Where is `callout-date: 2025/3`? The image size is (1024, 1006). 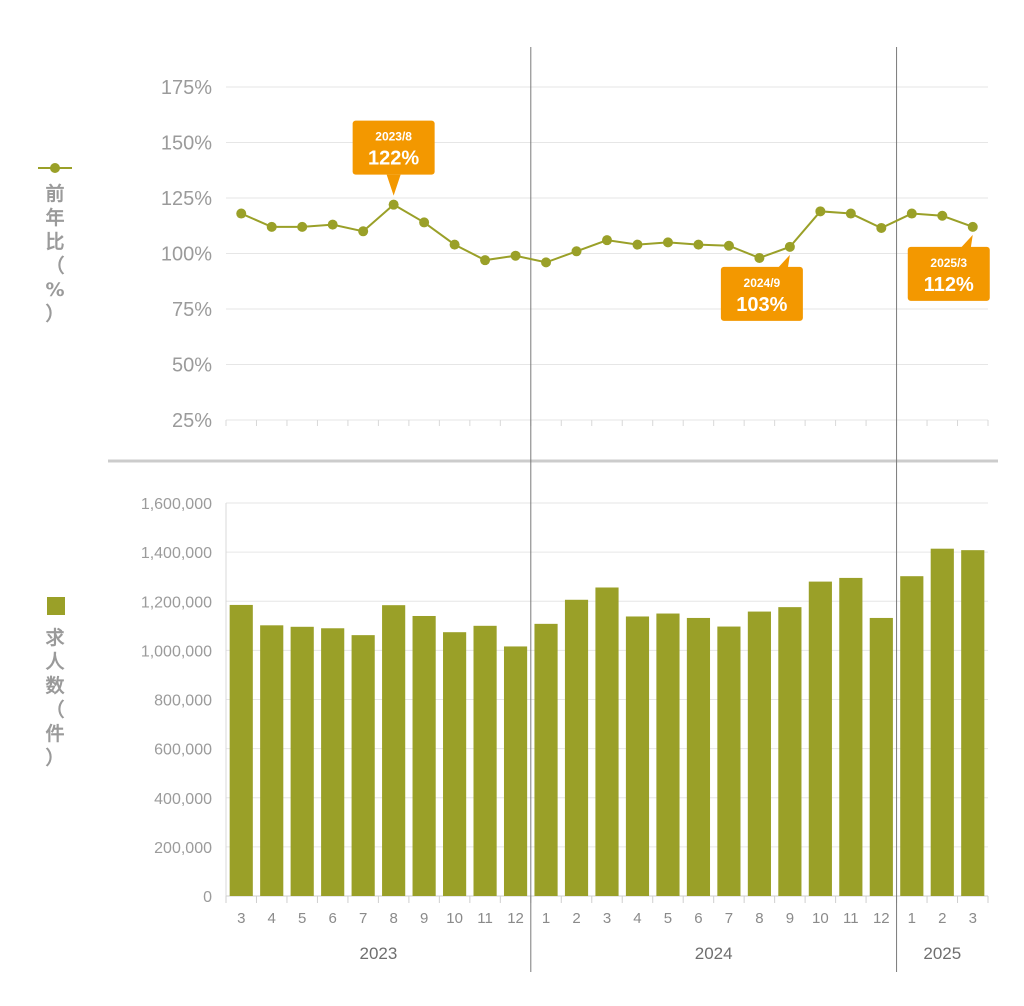
callout-date: 2025/3 is located at coordinates (948, 263).